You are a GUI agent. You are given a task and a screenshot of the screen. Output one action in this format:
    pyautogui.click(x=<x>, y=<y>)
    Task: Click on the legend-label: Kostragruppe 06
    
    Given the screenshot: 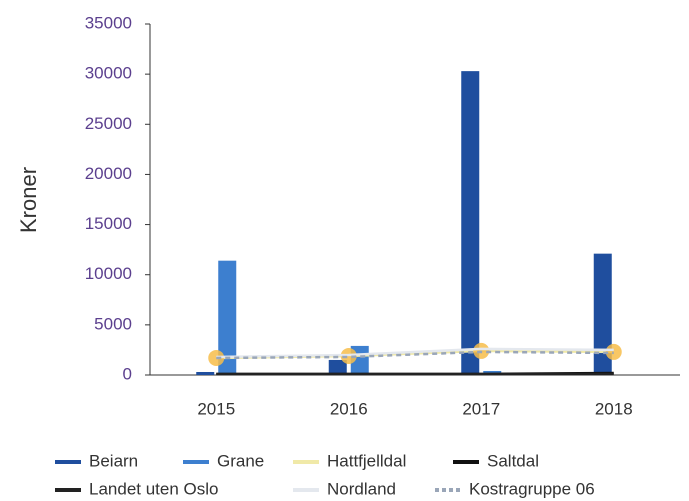 What is the action you would take?
    pyautogui.click(x=532, y=488)
    